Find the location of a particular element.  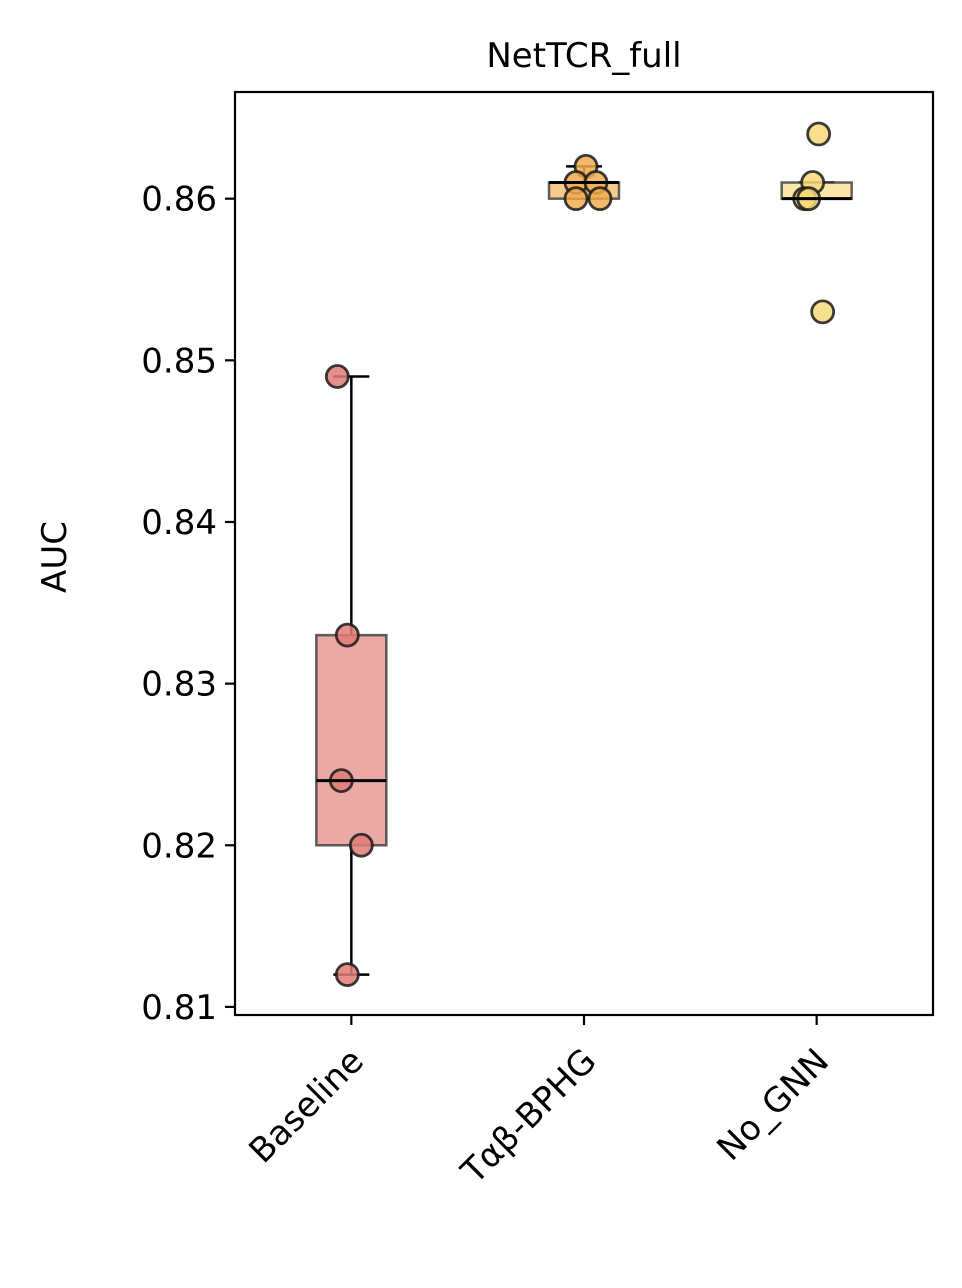

y-tick-label: 0.81 is located at coordinates (179, 1008).